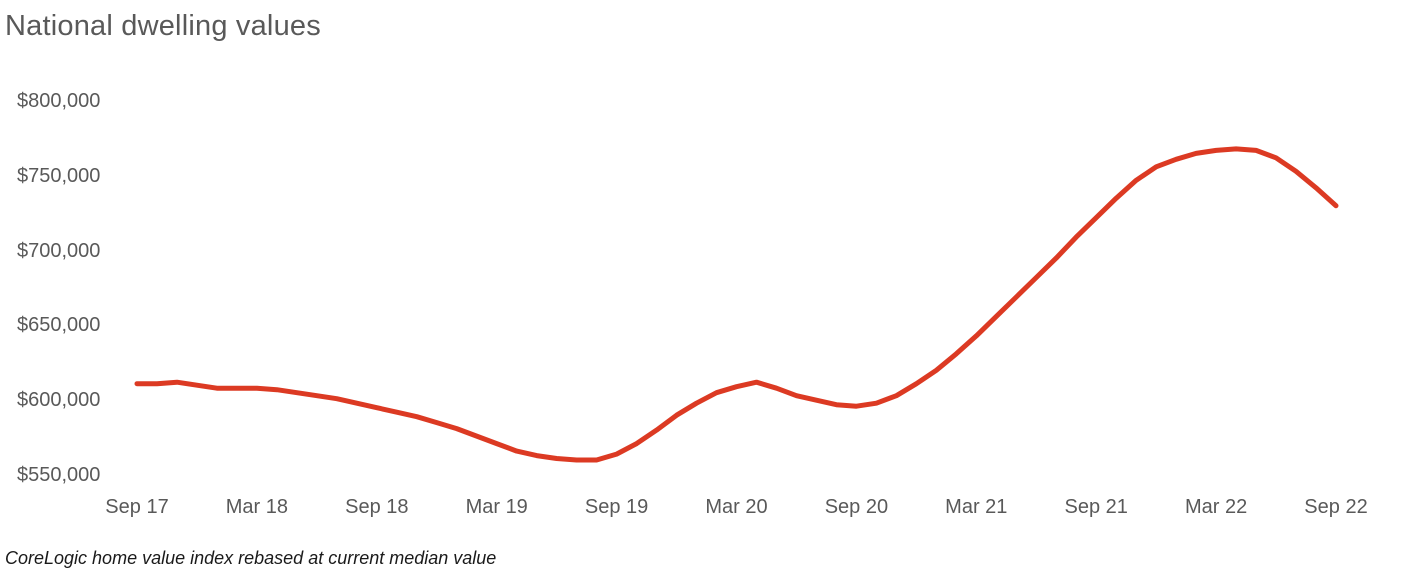 The width and height of the screenshot is (1414, 584). What do you see at coordinates (616, 507) in the screenshot?
I see `x-axis-label: Sep 19` at bounding box center [616, 507].